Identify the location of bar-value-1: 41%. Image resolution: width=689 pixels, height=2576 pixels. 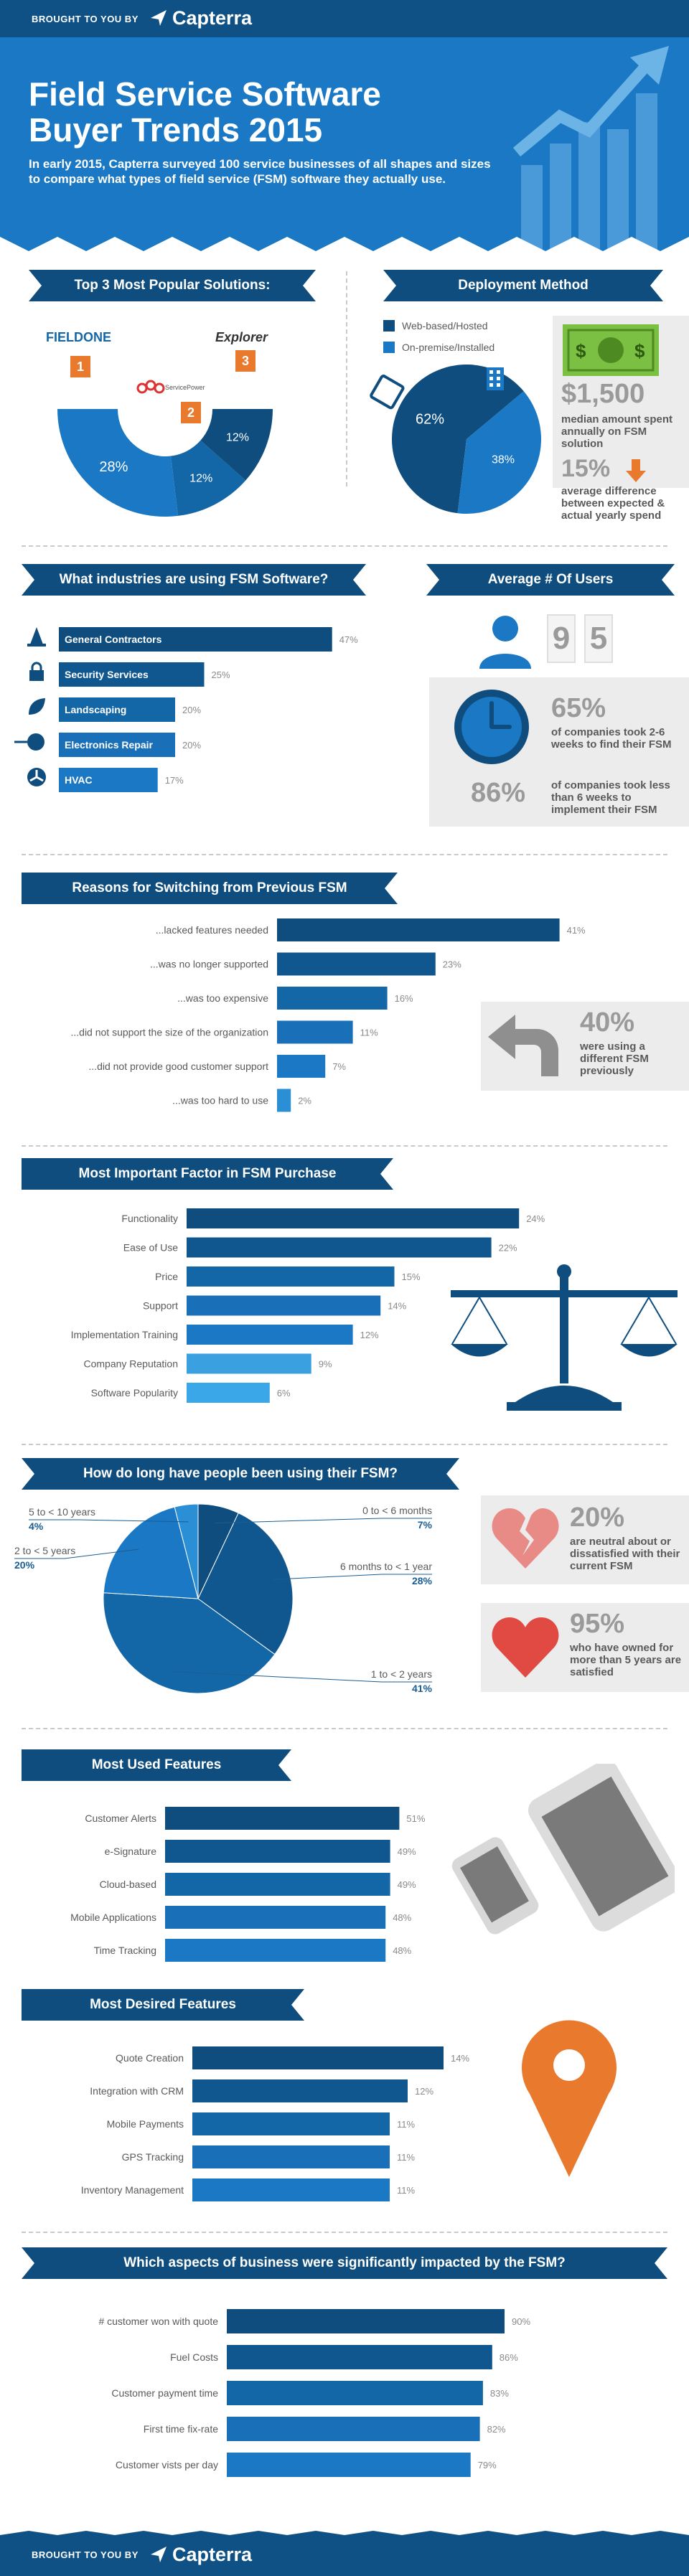
(576, 930).